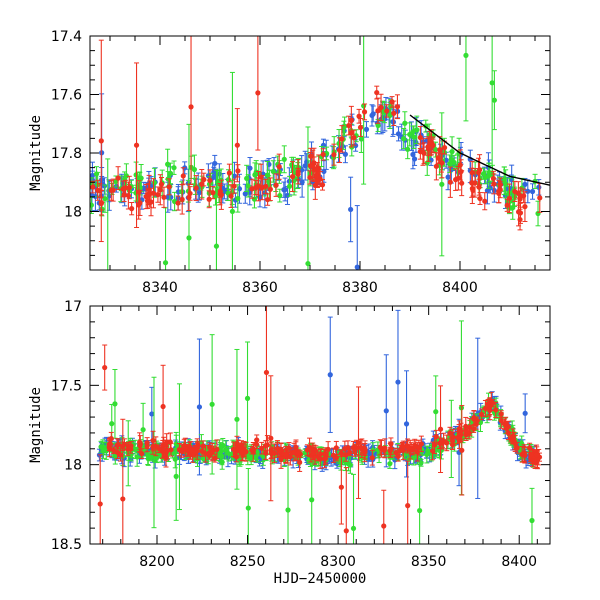 This screenshot has height=600, width=600. I want to click on top-y-axis-label: Magnitude, so click(36, 153).